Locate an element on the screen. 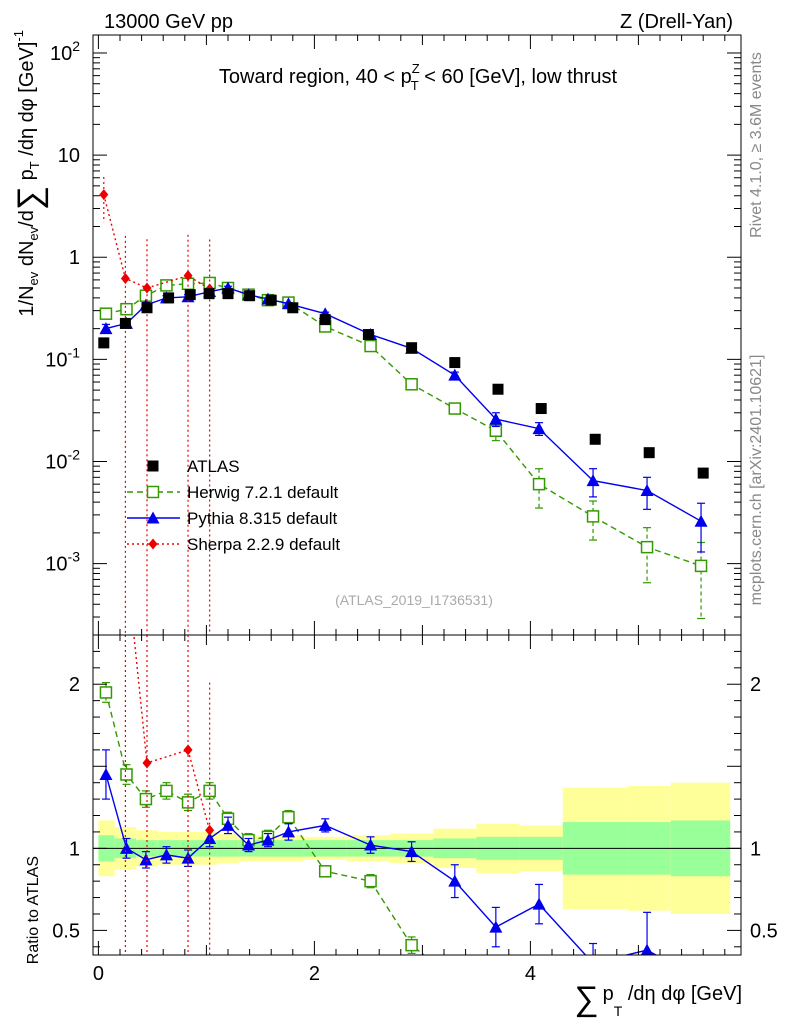 The height and width of the screenshot is (1024, 786). series-atlas is located at coordinates (403, 383).